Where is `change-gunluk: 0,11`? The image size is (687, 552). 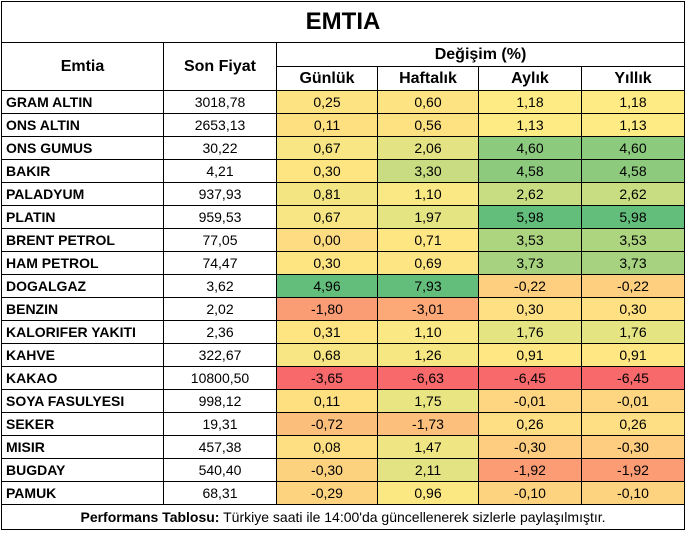 change-gunluk: 0,11 is located at coordinates (327, 401).